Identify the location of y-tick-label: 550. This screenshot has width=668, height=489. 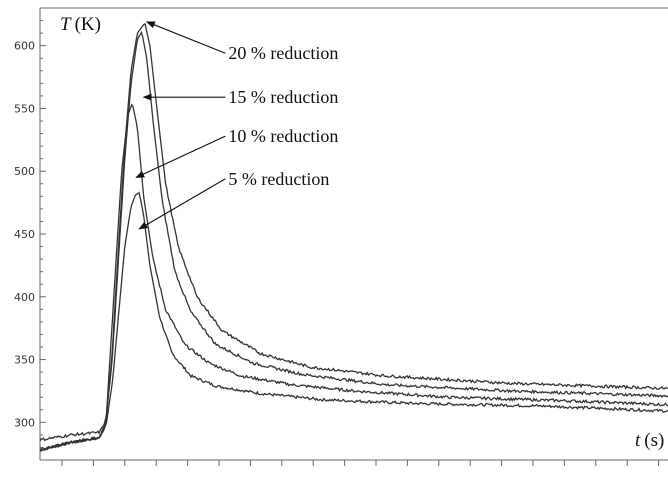
(24, 108).